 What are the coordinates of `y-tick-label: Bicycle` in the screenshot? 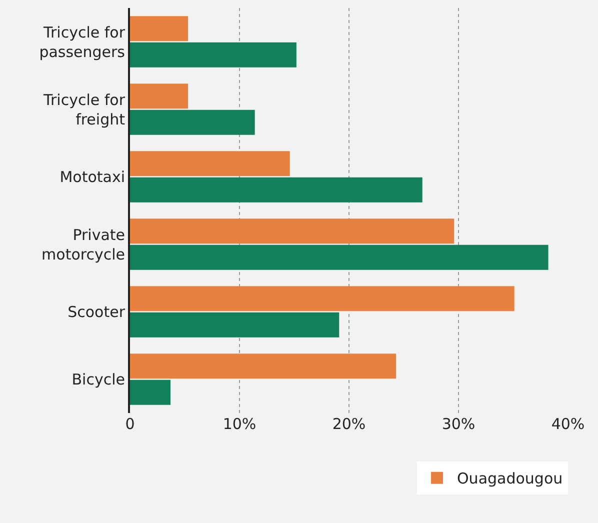 It's located at (98, 379).